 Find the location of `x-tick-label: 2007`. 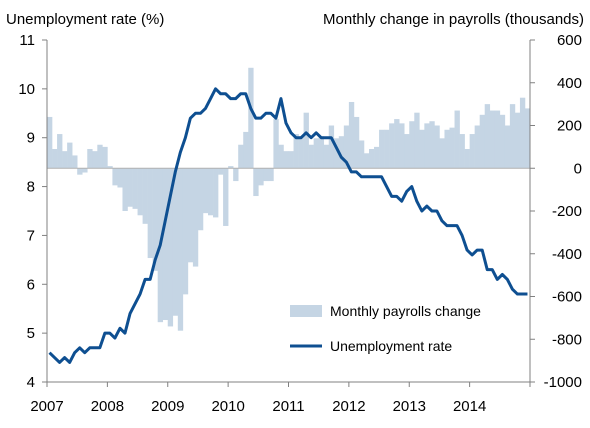

x-tick-label: 2007 is located at coordinates (46, 406).